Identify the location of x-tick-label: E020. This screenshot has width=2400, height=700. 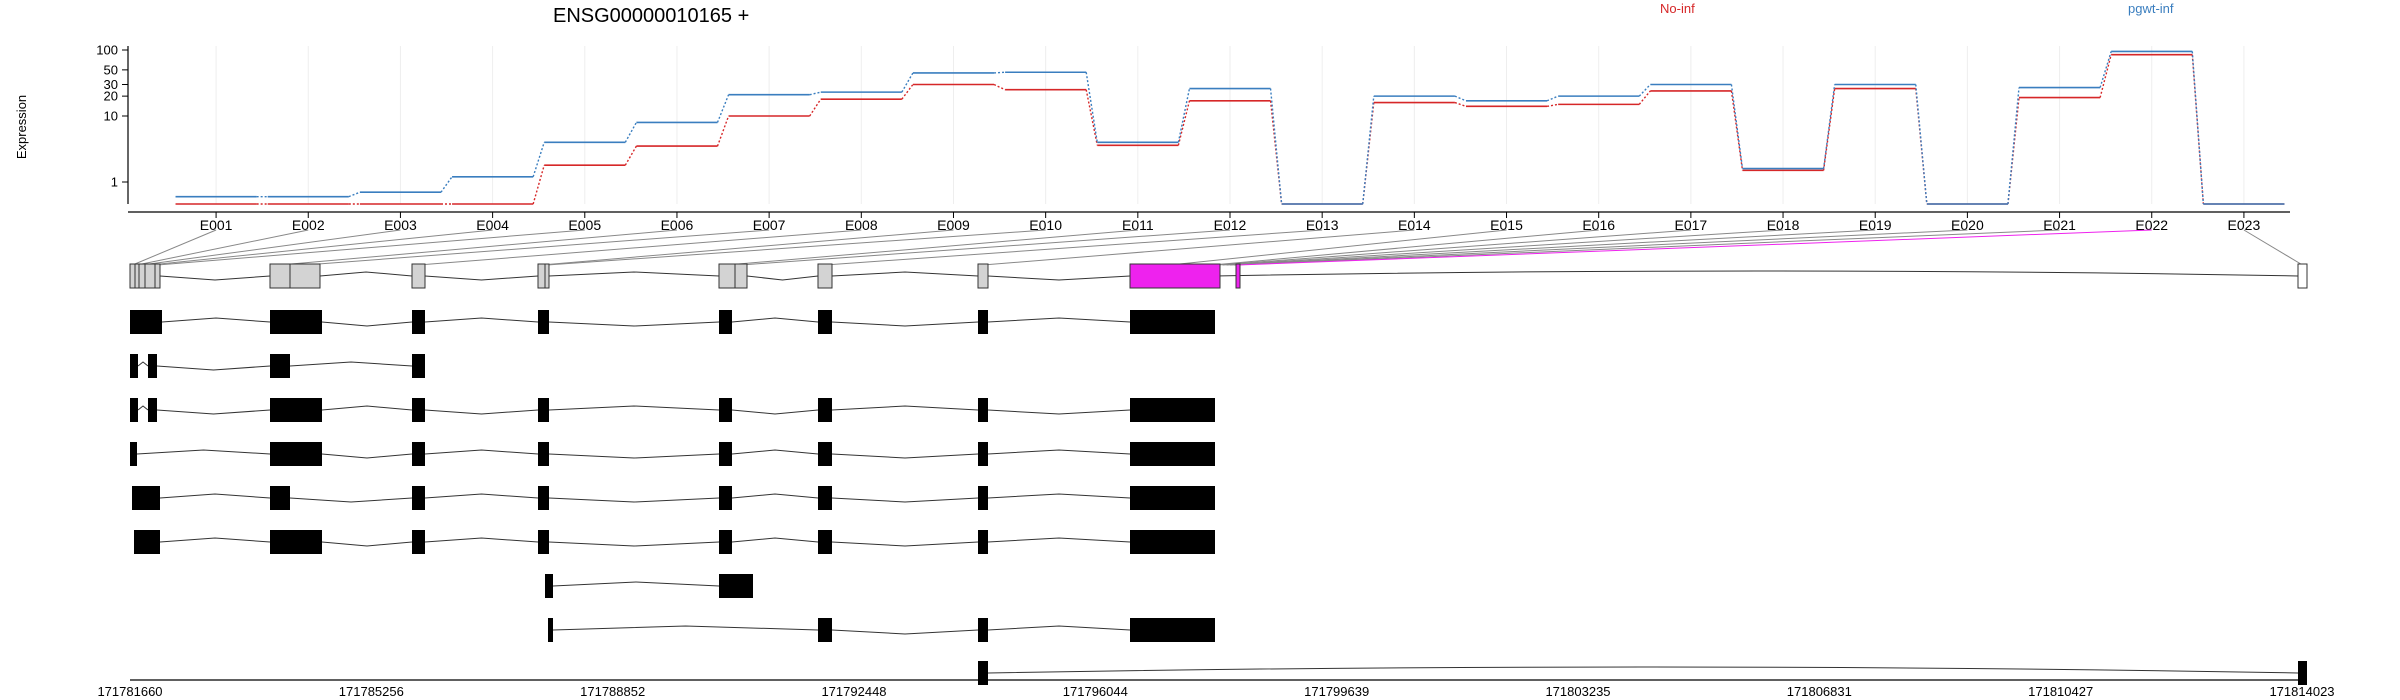
(1967, 225).